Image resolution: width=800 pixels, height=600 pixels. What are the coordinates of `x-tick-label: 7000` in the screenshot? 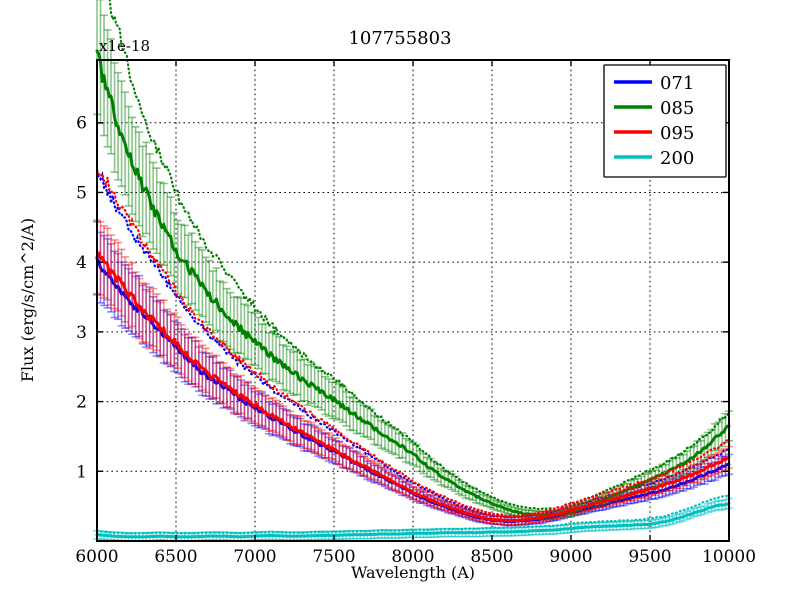 It's located at (254, 557).